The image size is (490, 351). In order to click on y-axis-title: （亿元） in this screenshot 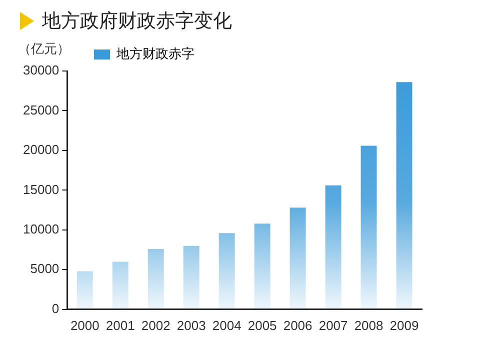, I will do `click(44, 49)`.